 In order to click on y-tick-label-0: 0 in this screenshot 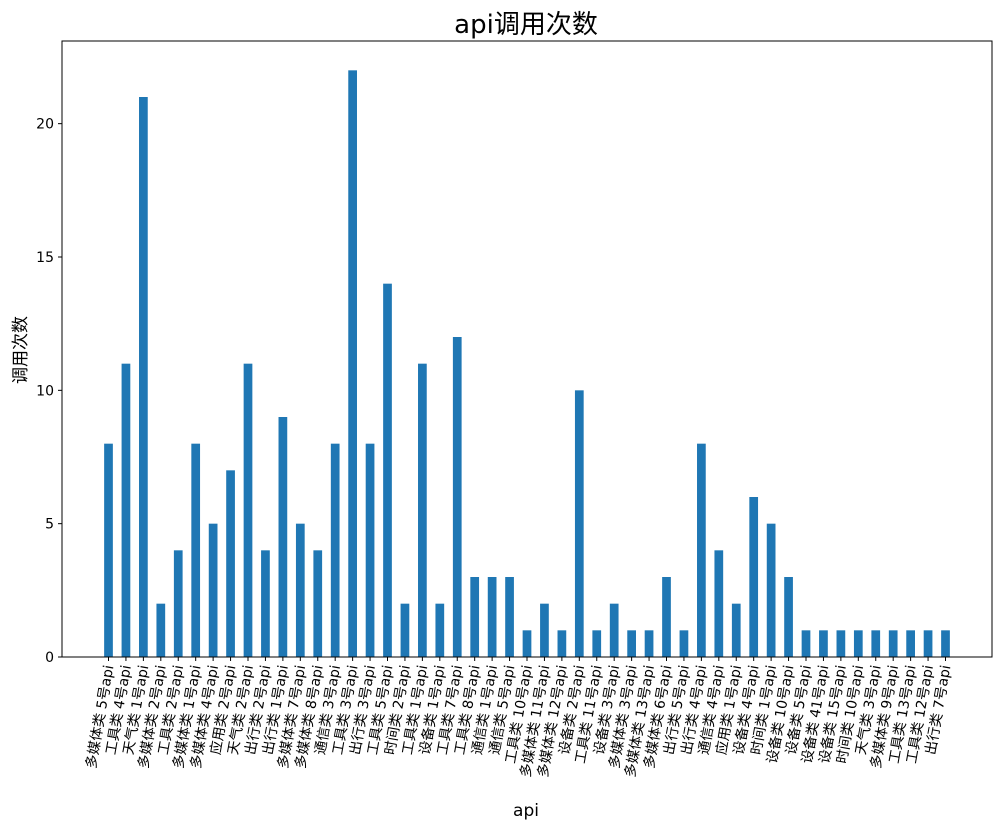, I will do `click(49, 658)`.